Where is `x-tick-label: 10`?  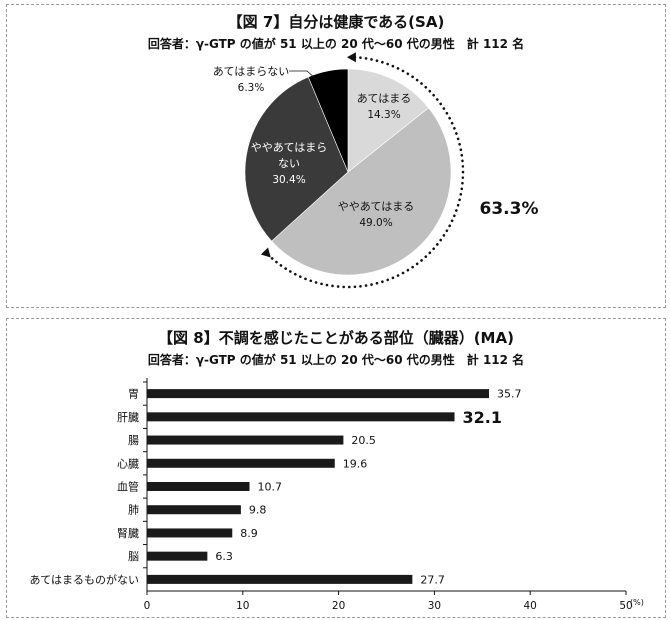 x-tick-label: 10 is located at coordinates (242, 606).